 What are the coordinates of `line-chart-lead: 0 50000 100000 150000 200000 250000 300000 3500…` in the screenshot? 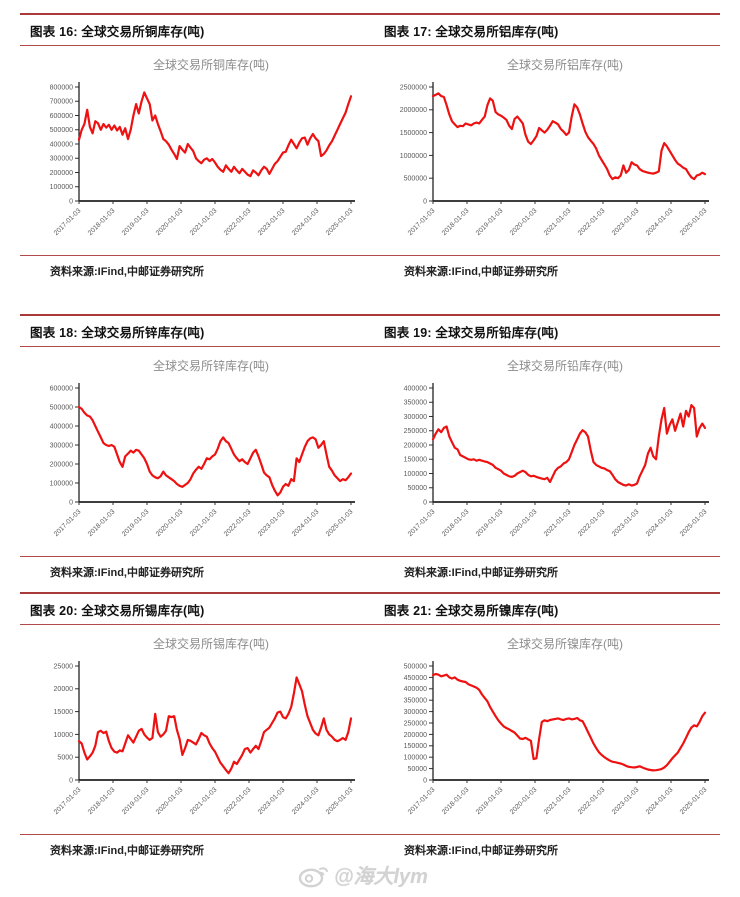 It's located at (556, 460).